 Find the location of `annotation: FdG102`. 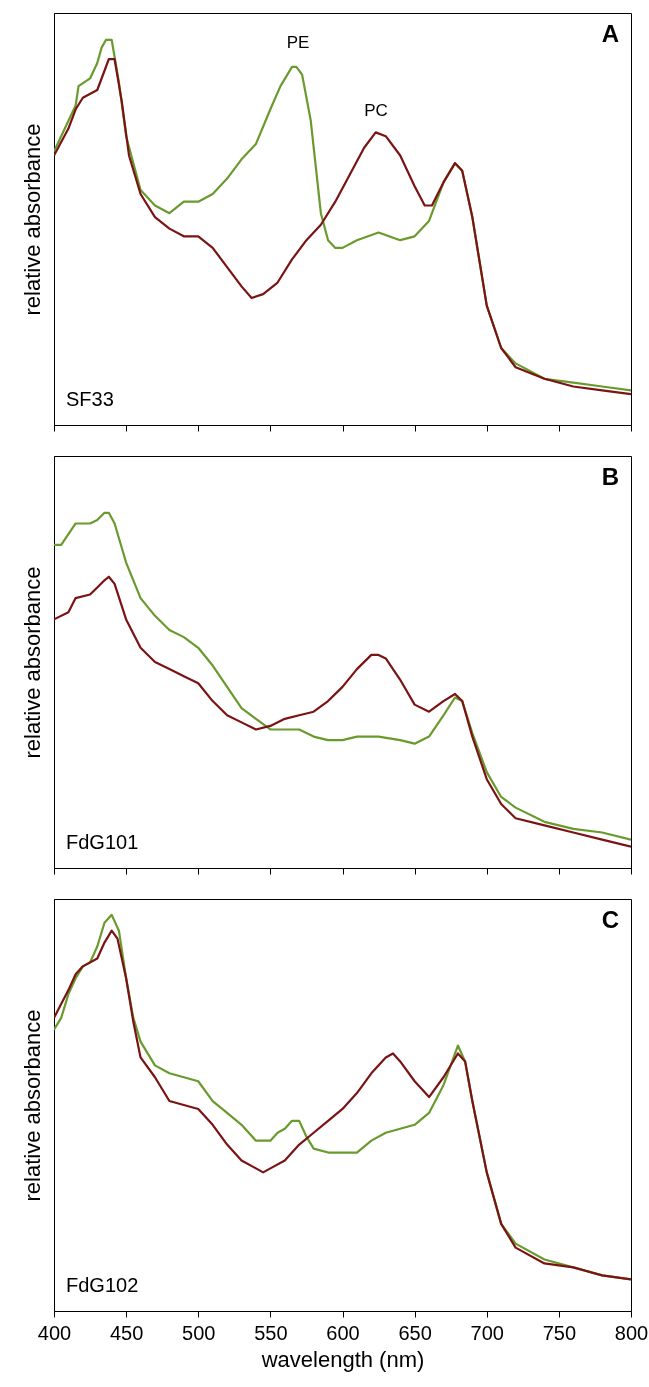

annotation: FdG102 is located at coordinates (102, 1285).